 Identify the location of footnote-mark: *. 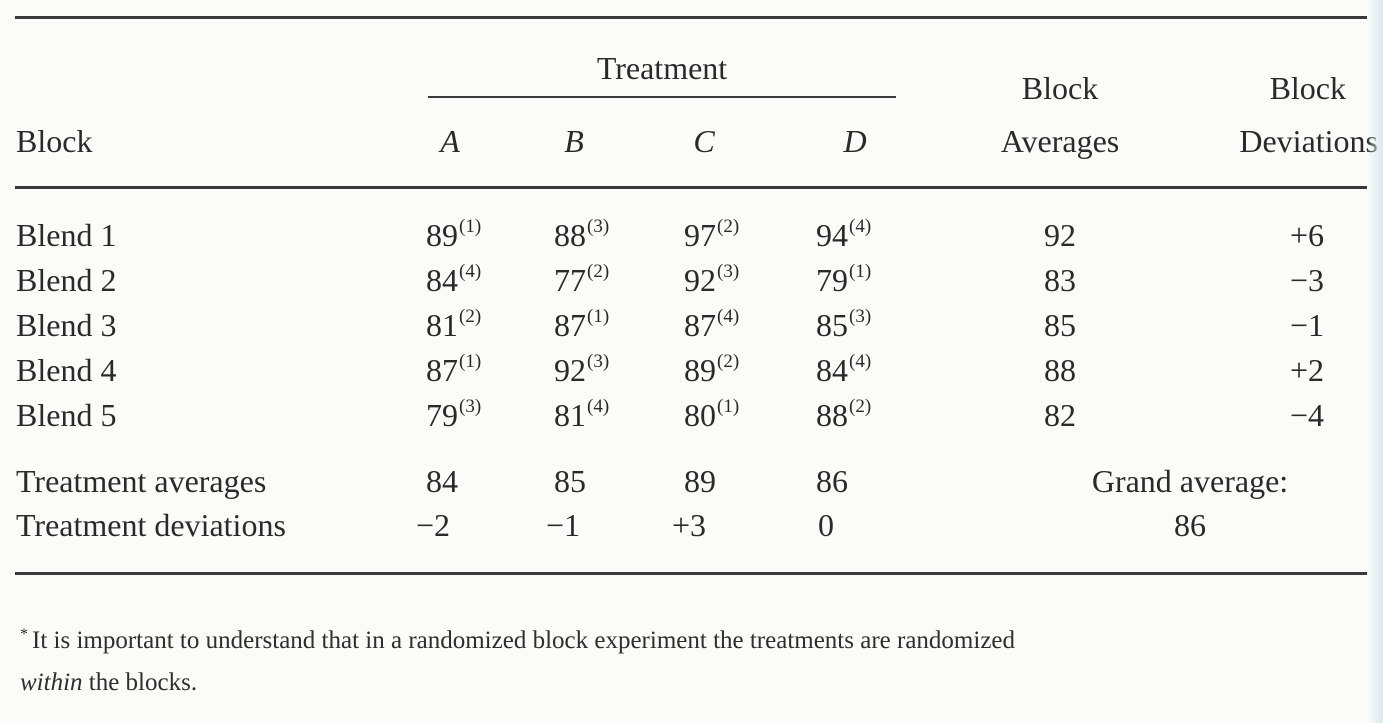
(24, 634).